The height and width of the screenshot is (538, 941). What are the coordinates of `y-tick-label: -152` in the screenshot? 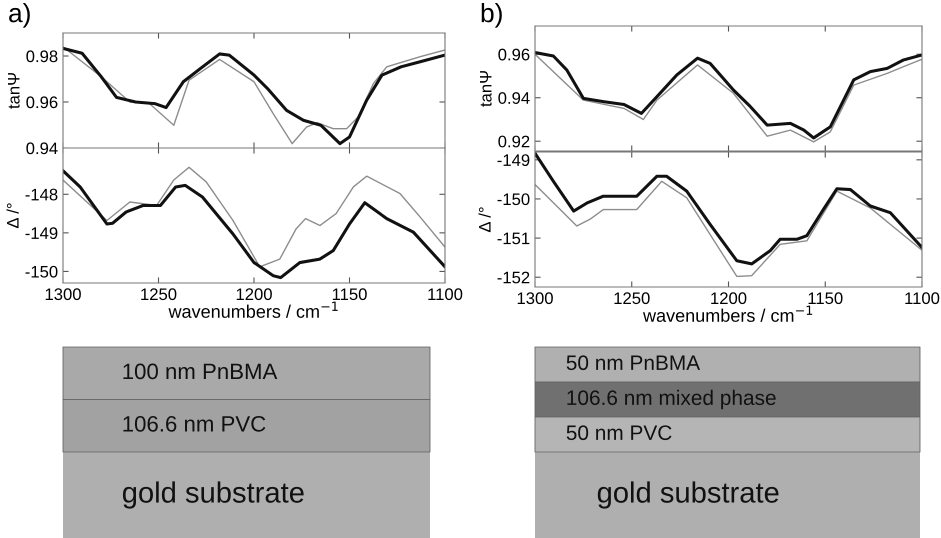 It's located at (514, 278).